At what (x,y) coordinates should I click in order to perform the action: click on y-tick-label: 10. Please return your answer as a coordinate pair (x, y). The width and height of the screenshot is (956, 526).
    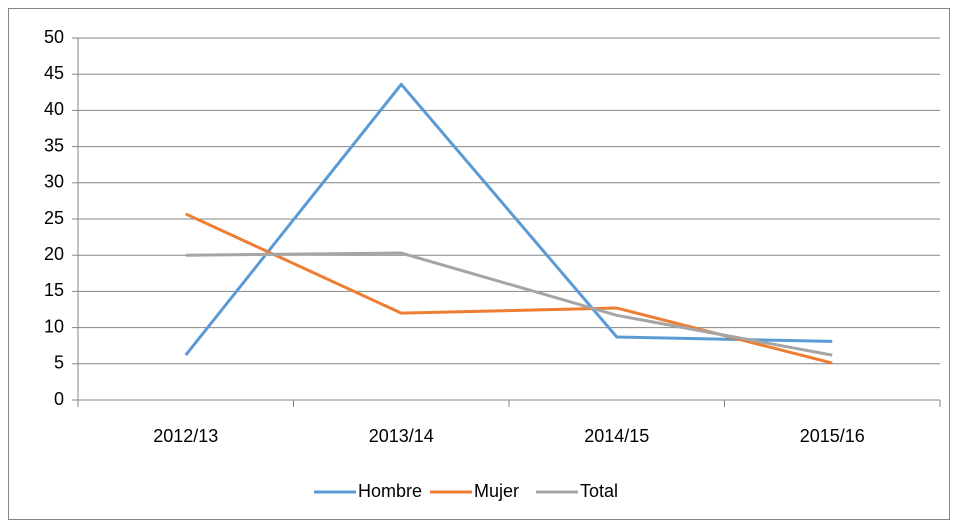
    Looking at the image, I should click on (54, 326).